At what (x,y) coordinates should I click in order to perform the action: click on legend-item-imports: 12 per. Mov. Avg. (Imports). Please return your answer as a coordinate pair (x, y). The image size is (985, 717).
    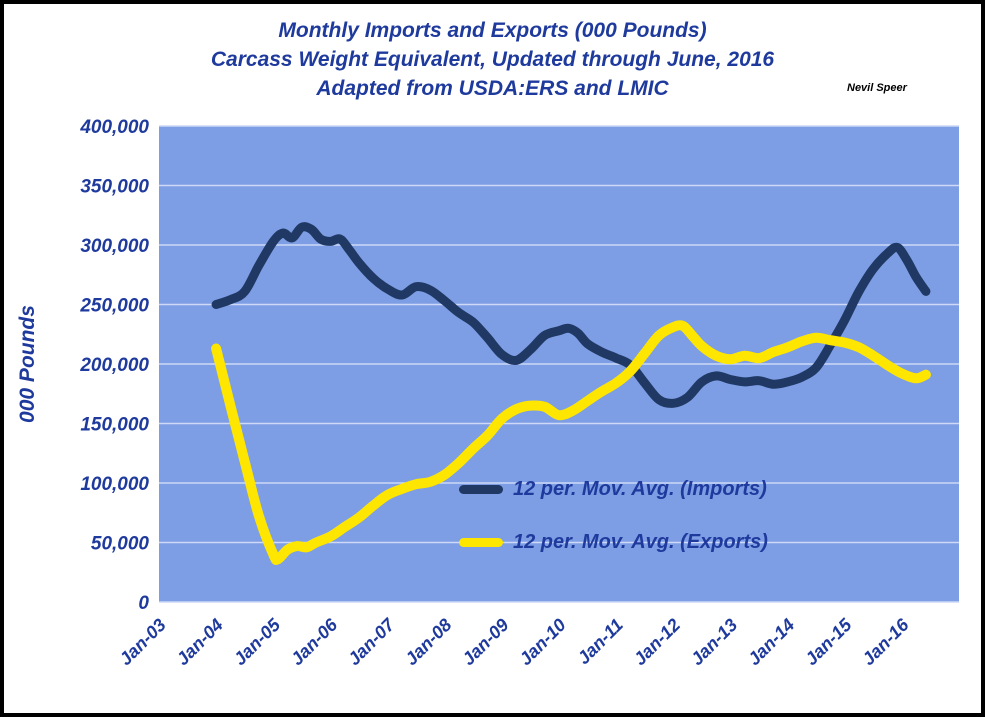
    Looking at the image, I should click on (613, 489).